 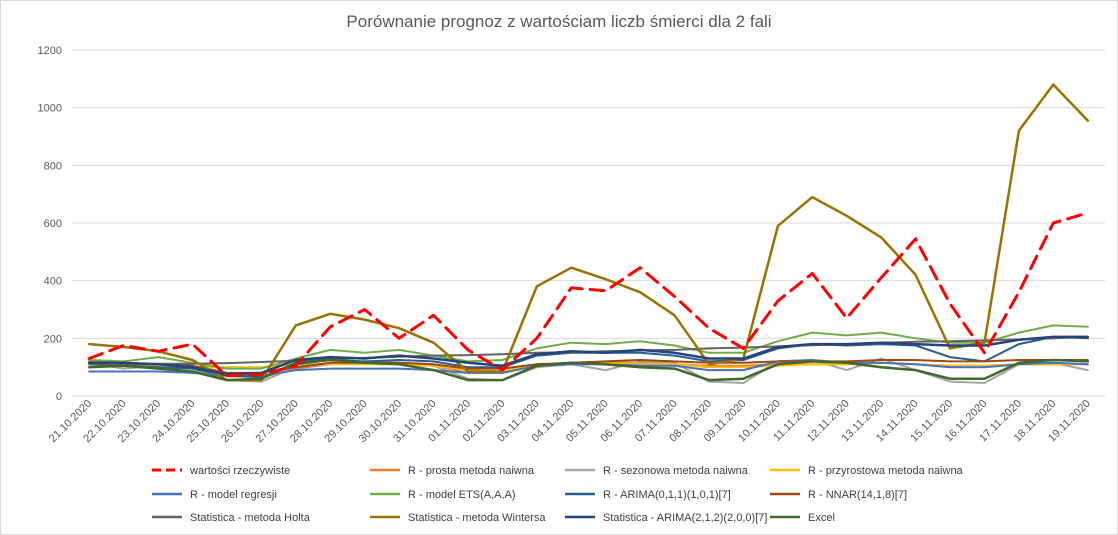 I want to click on legend-label: R - sezonowa metoda naiwna, so click(x=676, y=471).